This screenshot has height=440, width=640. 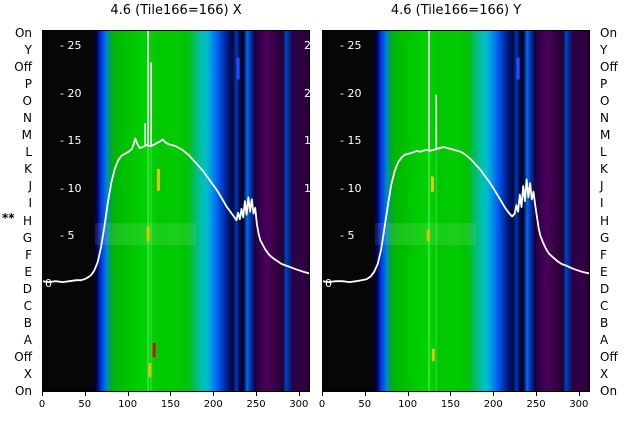 I want to click on x-tick-label: 0, so click(x=42, y=404).